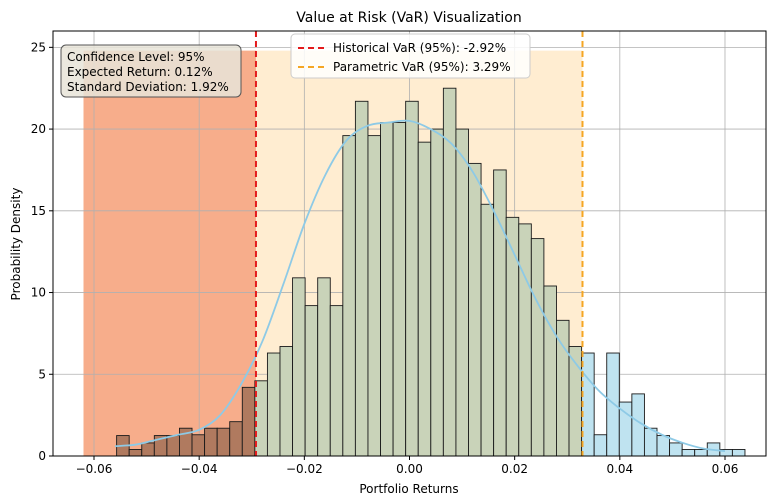 The image size is (773, 496). I want to click on chart-title: Value at Risk (VaR) Visualization, so click(408, 18).